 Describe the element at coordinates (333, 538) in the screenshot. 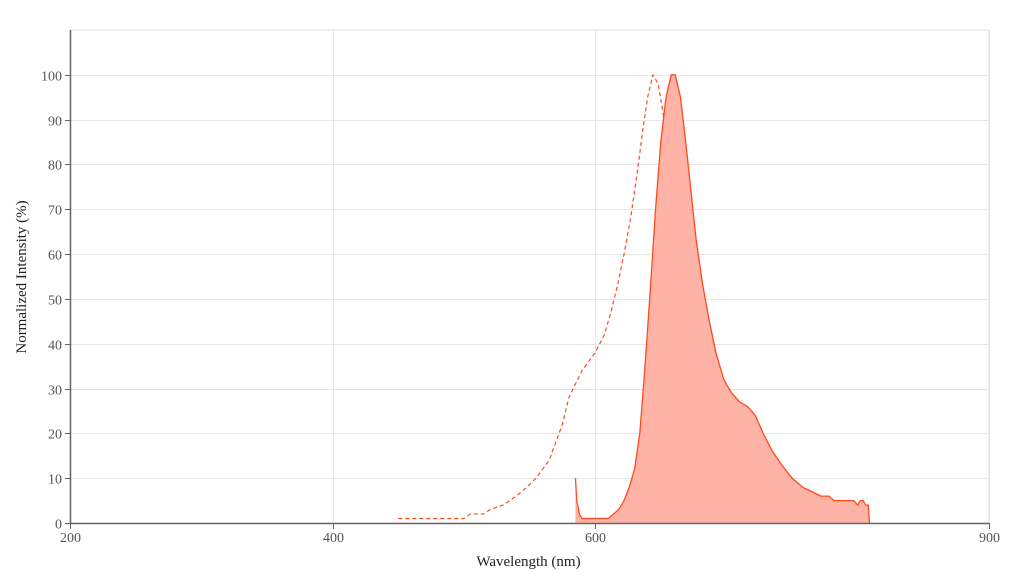

I see `x-tick-label: 400` at that location.